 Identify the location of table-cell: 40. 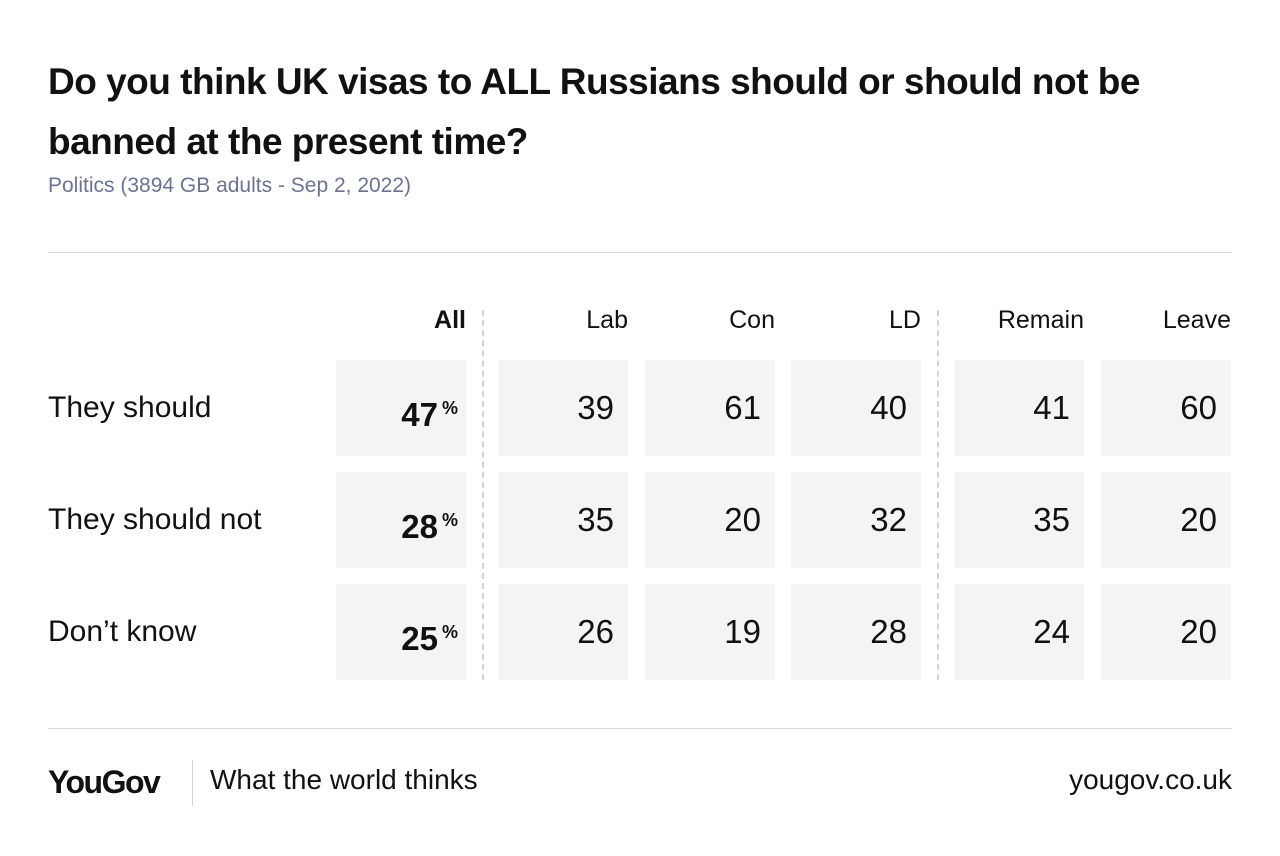
(856, 408).